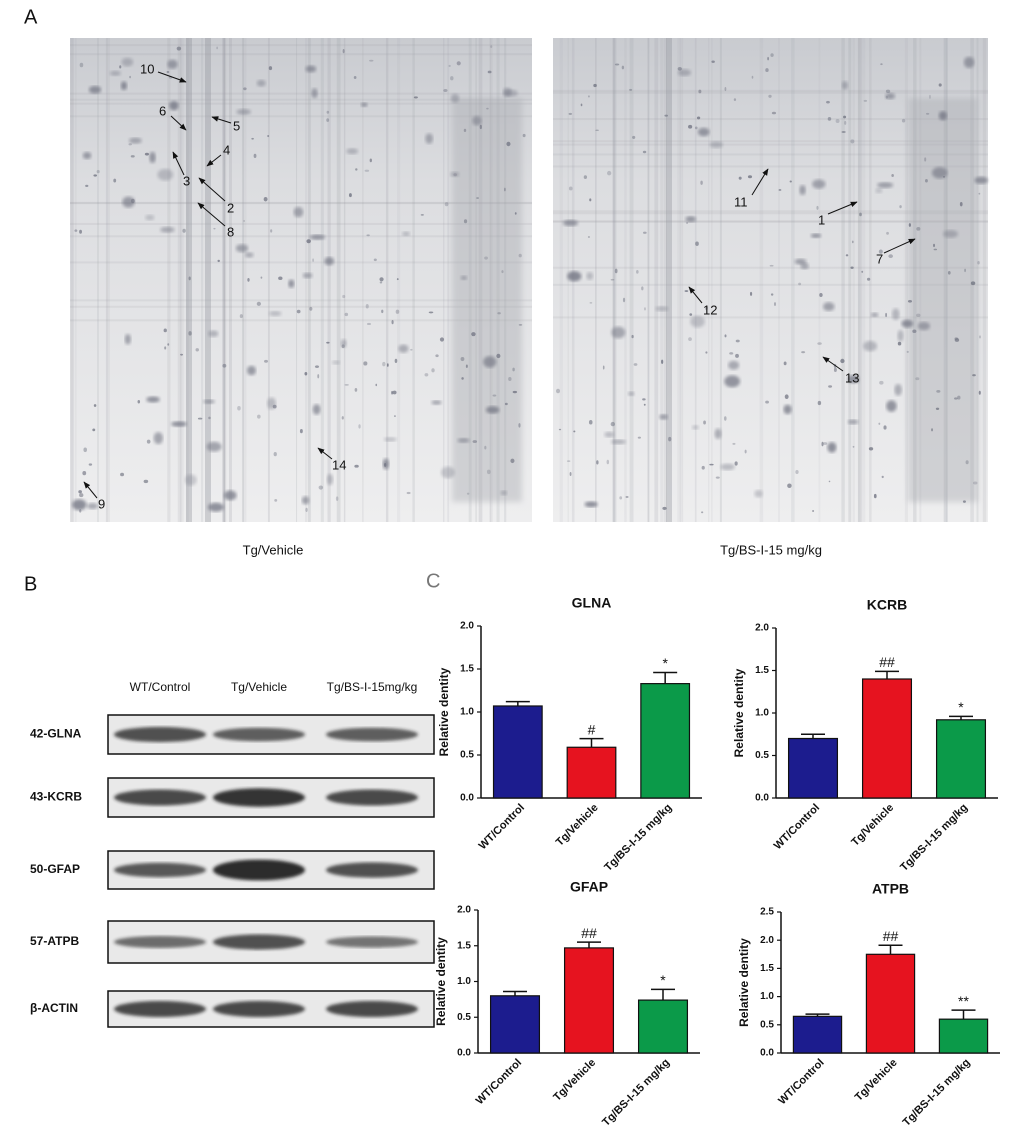  I want to click on y-tick-label: 1.5, so click(467, 669).